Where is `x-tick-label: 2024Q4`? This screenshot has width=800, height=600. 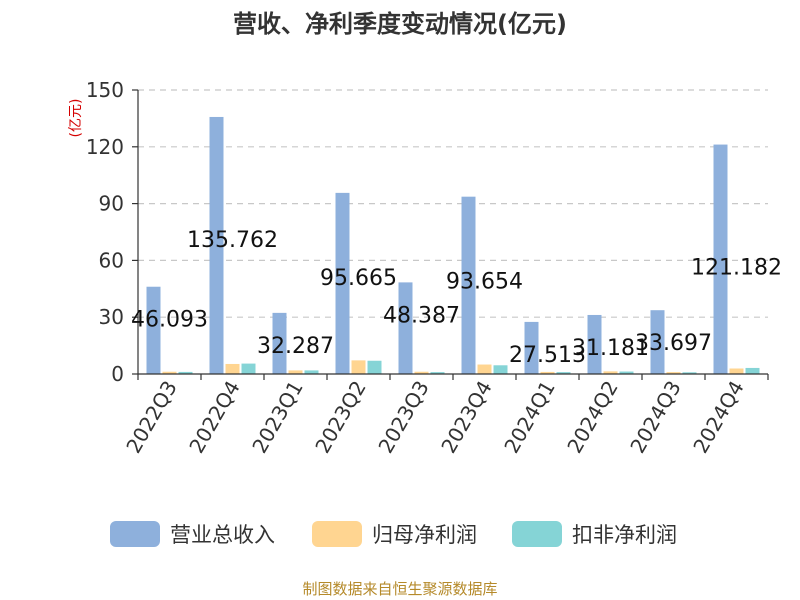 x-tick-label: 2024Q4 is located at coordinates (718, 417).